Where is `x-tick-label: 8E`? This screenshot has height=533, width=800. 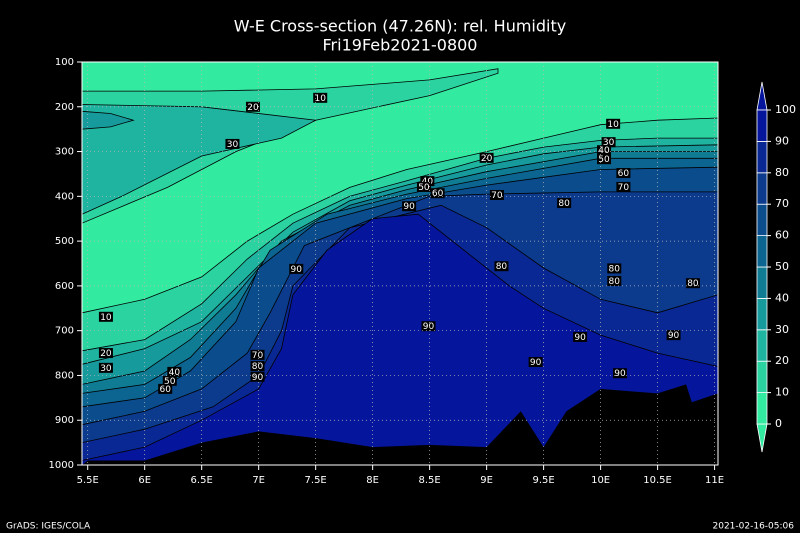
x-tick-label: 8E is located at coordinates (372, 480).